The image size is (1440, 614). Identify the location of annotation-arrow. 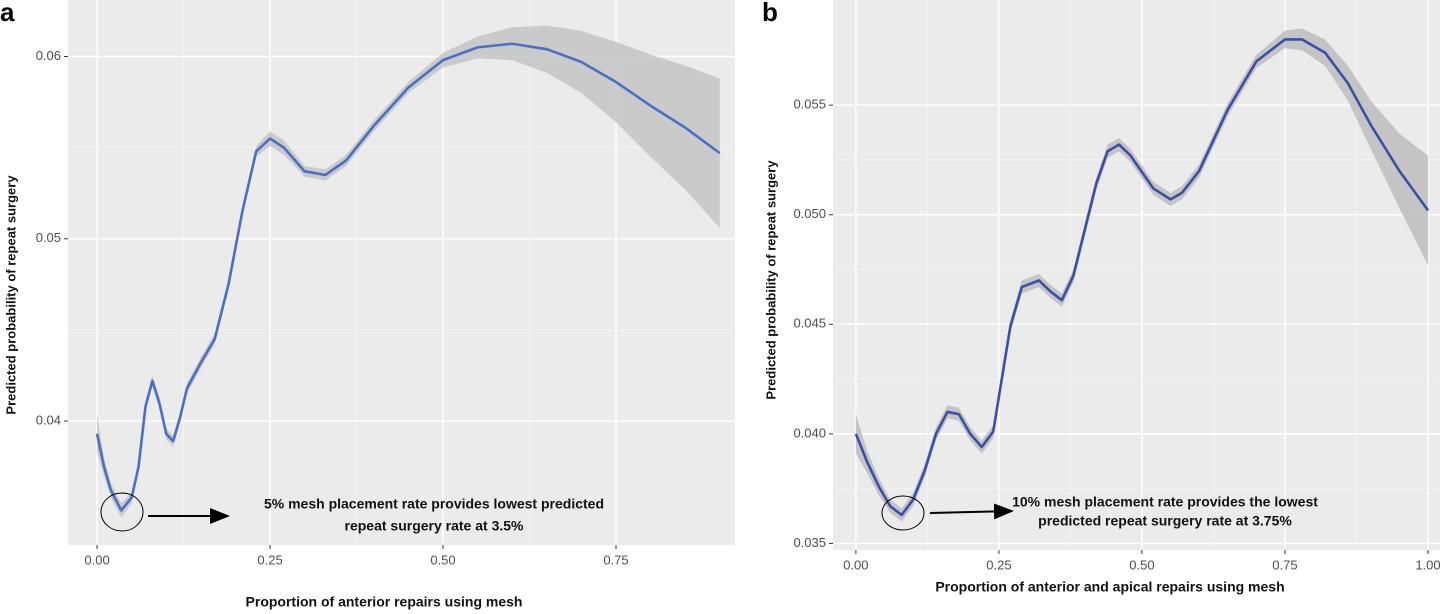
(971, 511).